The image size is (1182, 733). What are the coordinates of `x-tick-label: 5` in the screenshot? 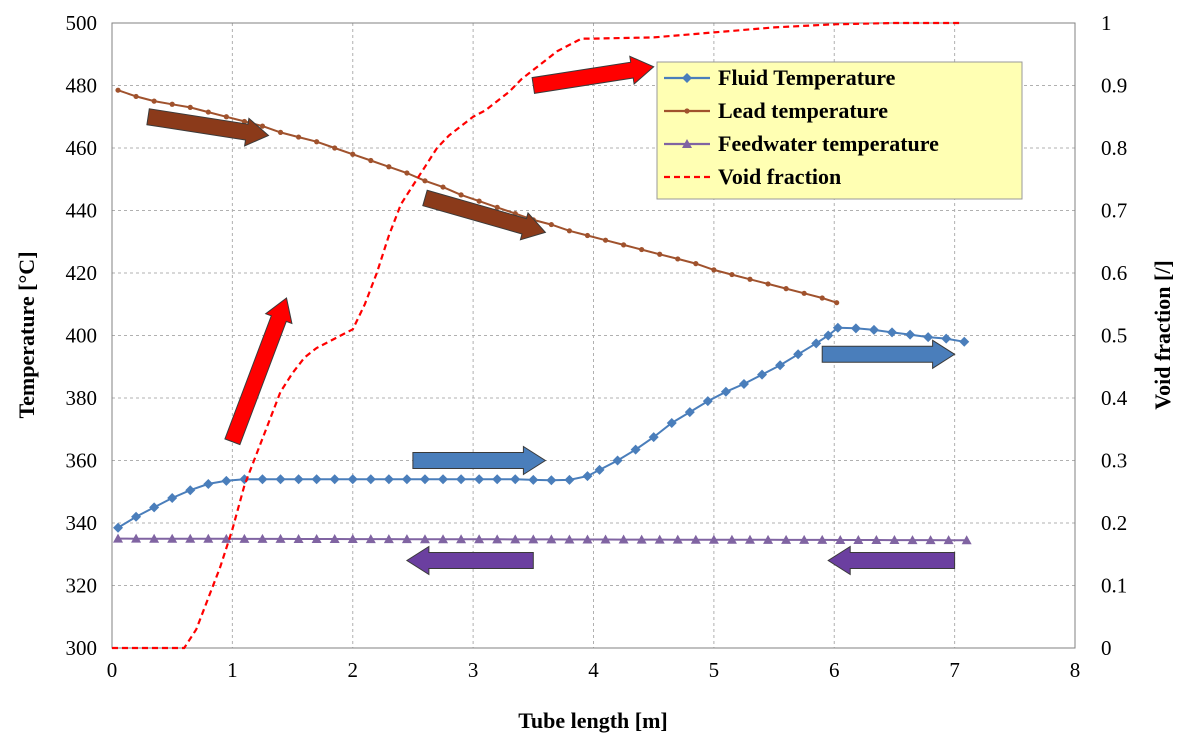 It's located at (714, 670).